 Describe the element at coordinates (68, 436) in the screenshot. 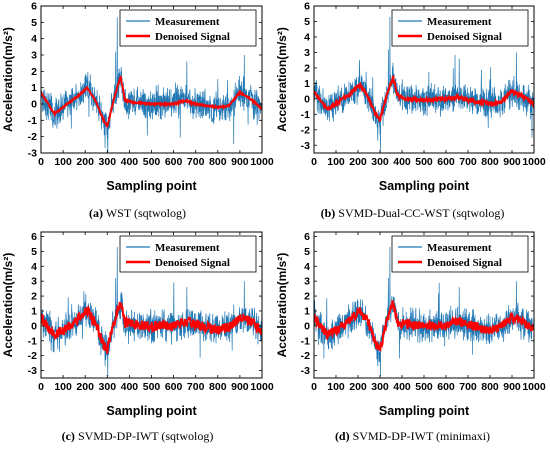

I see `caption-letter: (c)` at that location.